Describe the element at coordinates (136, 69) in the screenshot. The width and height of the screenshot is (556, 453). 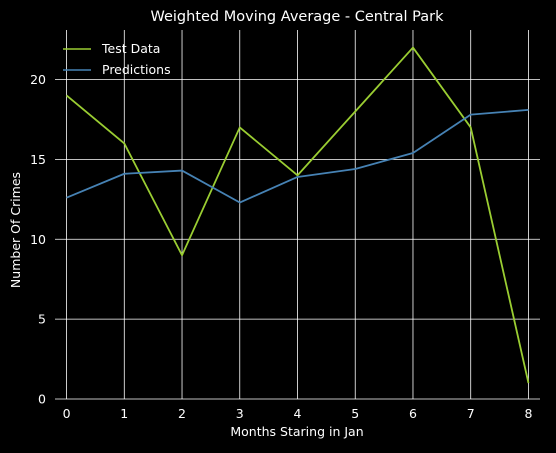
I see `legend-label-predictions: Predictions` at that location.